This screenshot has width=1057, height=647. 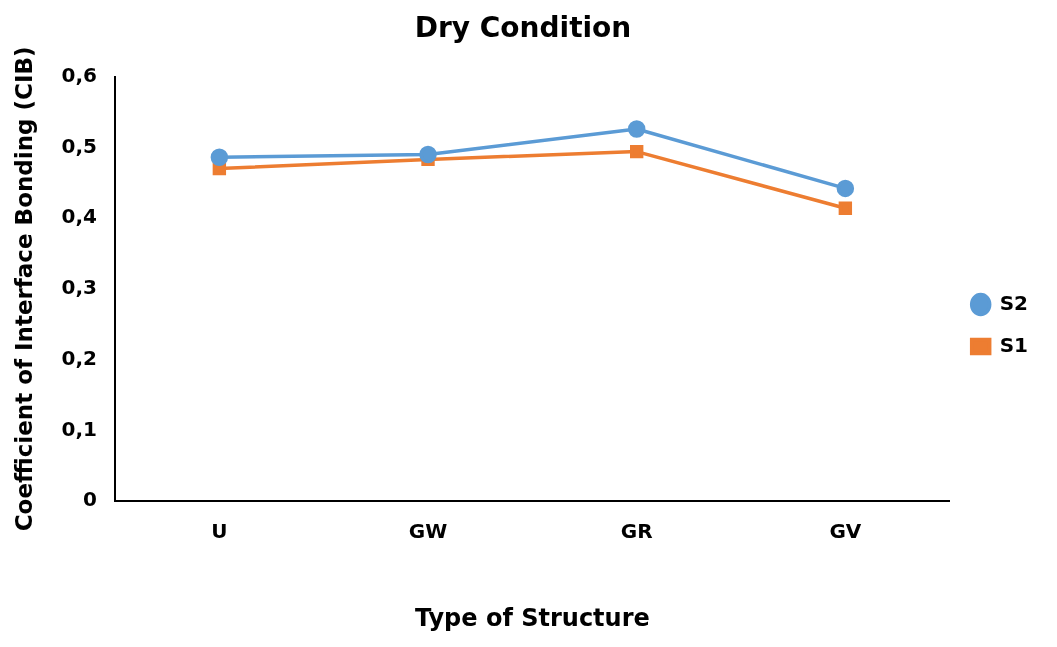 I want to click on legend-label: S1, so click(x=1014, y=344).